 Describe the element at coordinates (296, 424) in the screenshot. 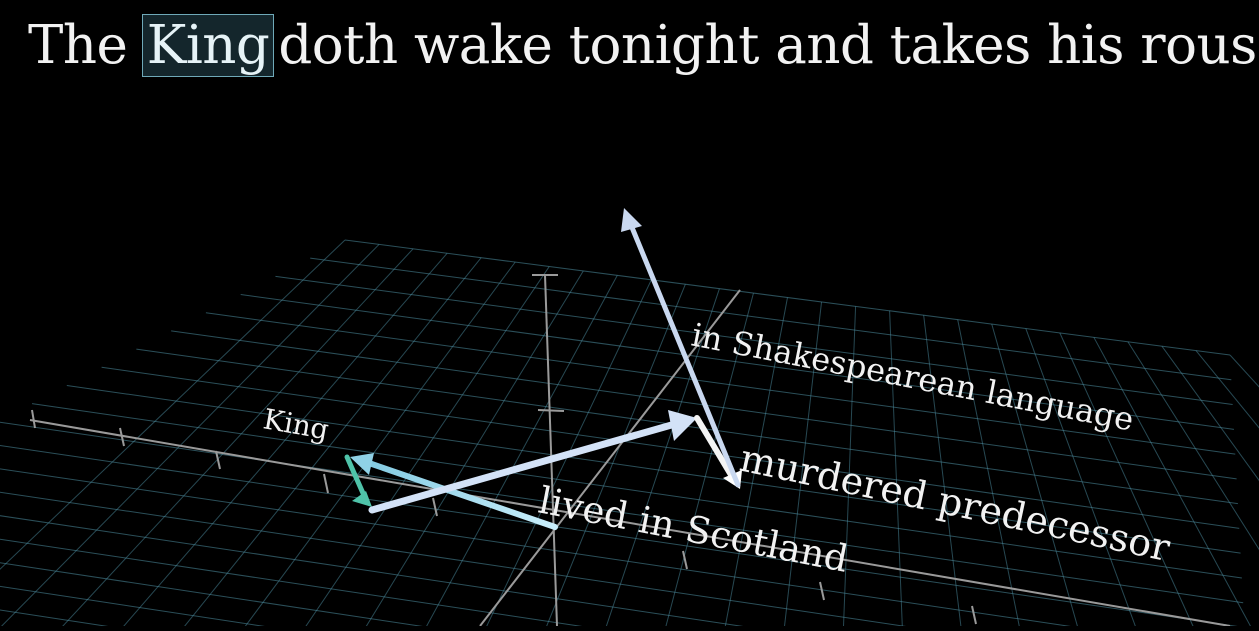

I see `king-label: King` at that location.